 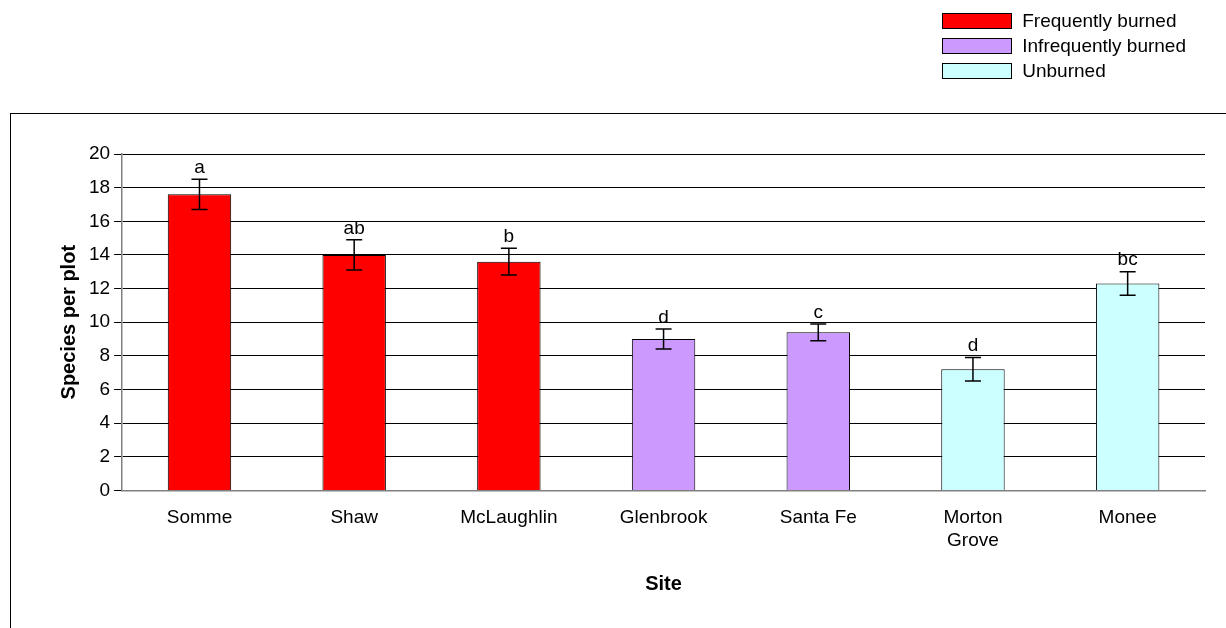 What do you see at coordinates (354, 227) in the screenshot?
I see `annotation: ab` at bounding box center [354, 227].